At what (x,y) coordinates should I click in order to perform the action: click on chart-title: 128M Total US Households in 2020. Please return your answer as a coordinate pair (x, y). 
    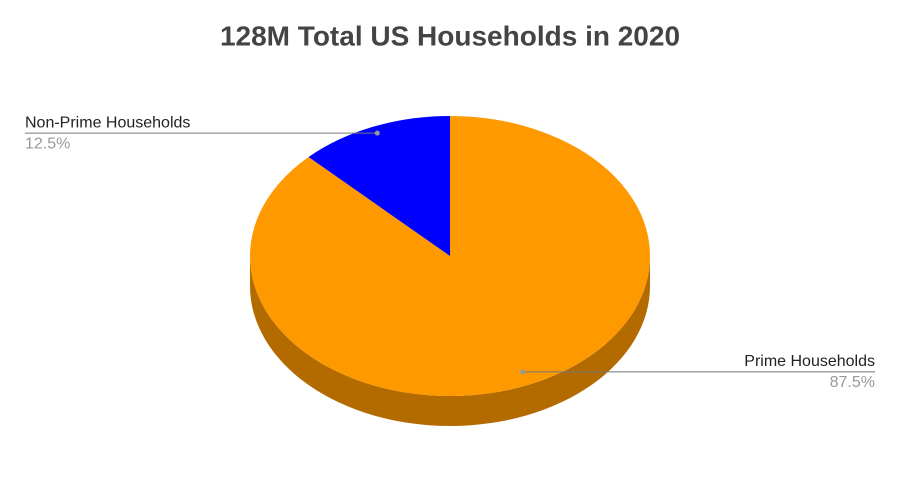
    Looking at the image, I should click on (450, 35).